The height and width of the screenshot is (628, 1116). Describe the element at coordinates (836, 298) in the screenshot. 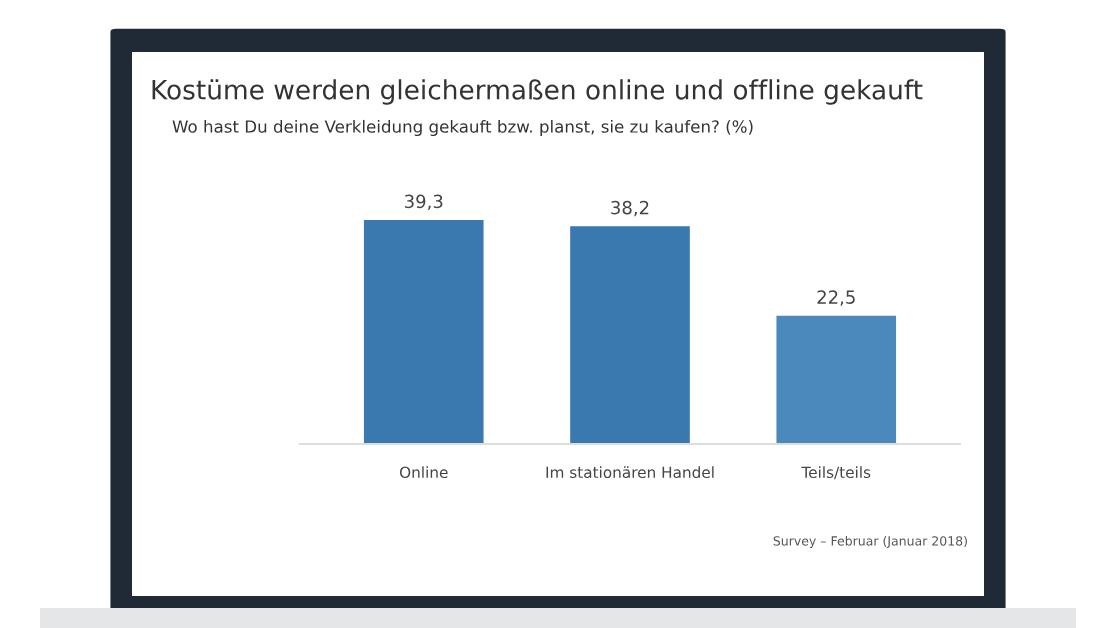

I see `data-label: 22,5` at that location.